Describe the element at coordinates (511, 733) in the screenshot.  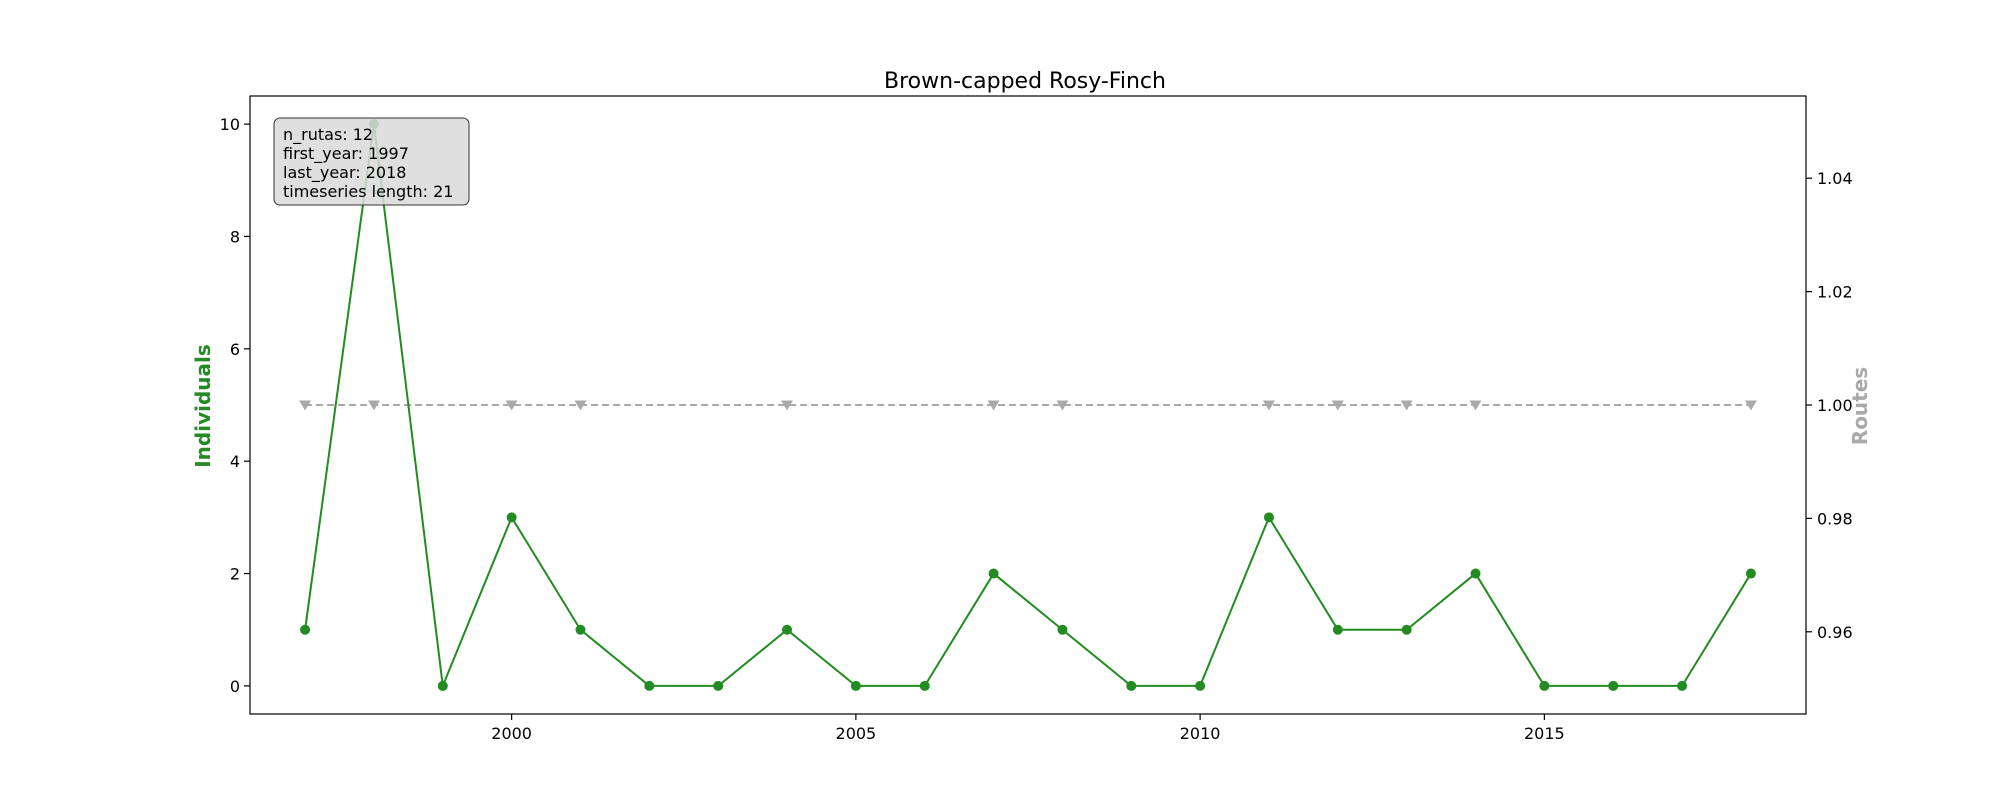
I see `x-tick-label: 2000` at that location.